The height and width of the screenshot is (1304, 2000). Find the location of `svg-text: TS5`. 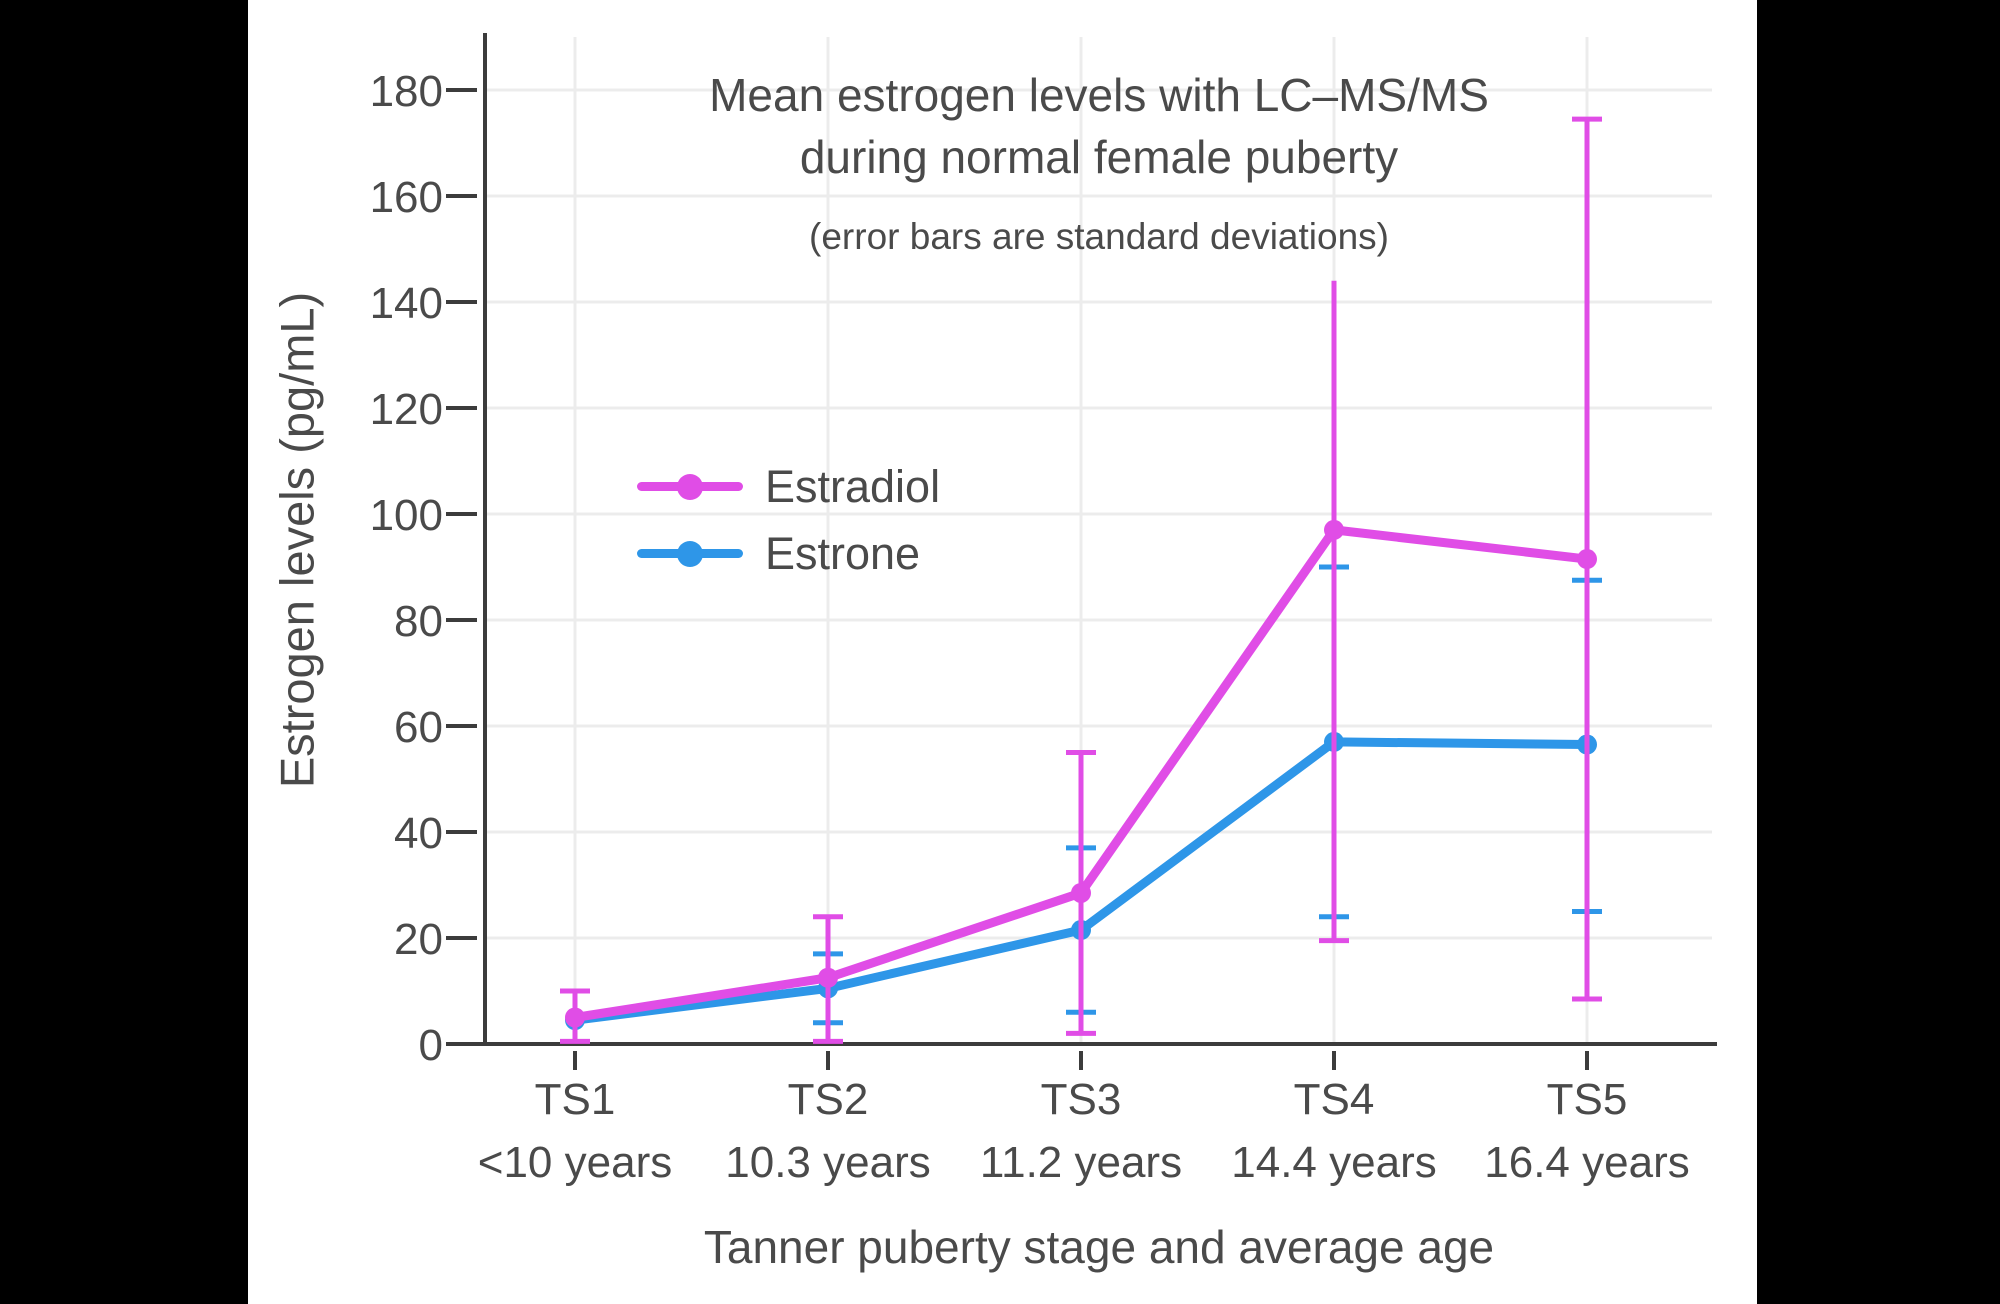

svg-text: TS5 is located at coordinates (1587, 1099).